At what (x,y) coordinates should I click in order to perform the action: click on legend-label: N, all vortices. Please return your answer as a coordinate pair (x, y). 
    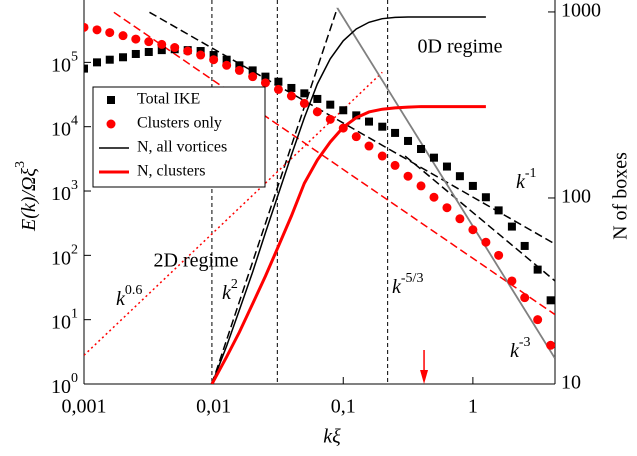
    Looking at the image, I should click on (182, 147).